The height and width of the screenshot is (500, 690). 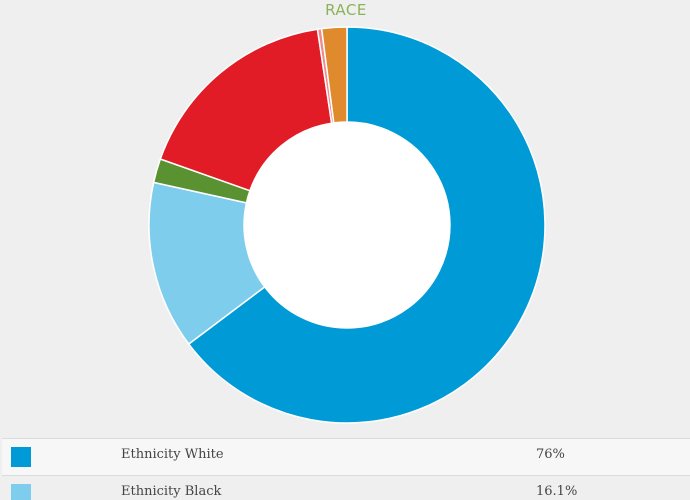 What do you see at coordinates (346, 456) in the screenshot?
I see `legend-item-white: Ethnicity White 76%` at bounding box center [346, 456].